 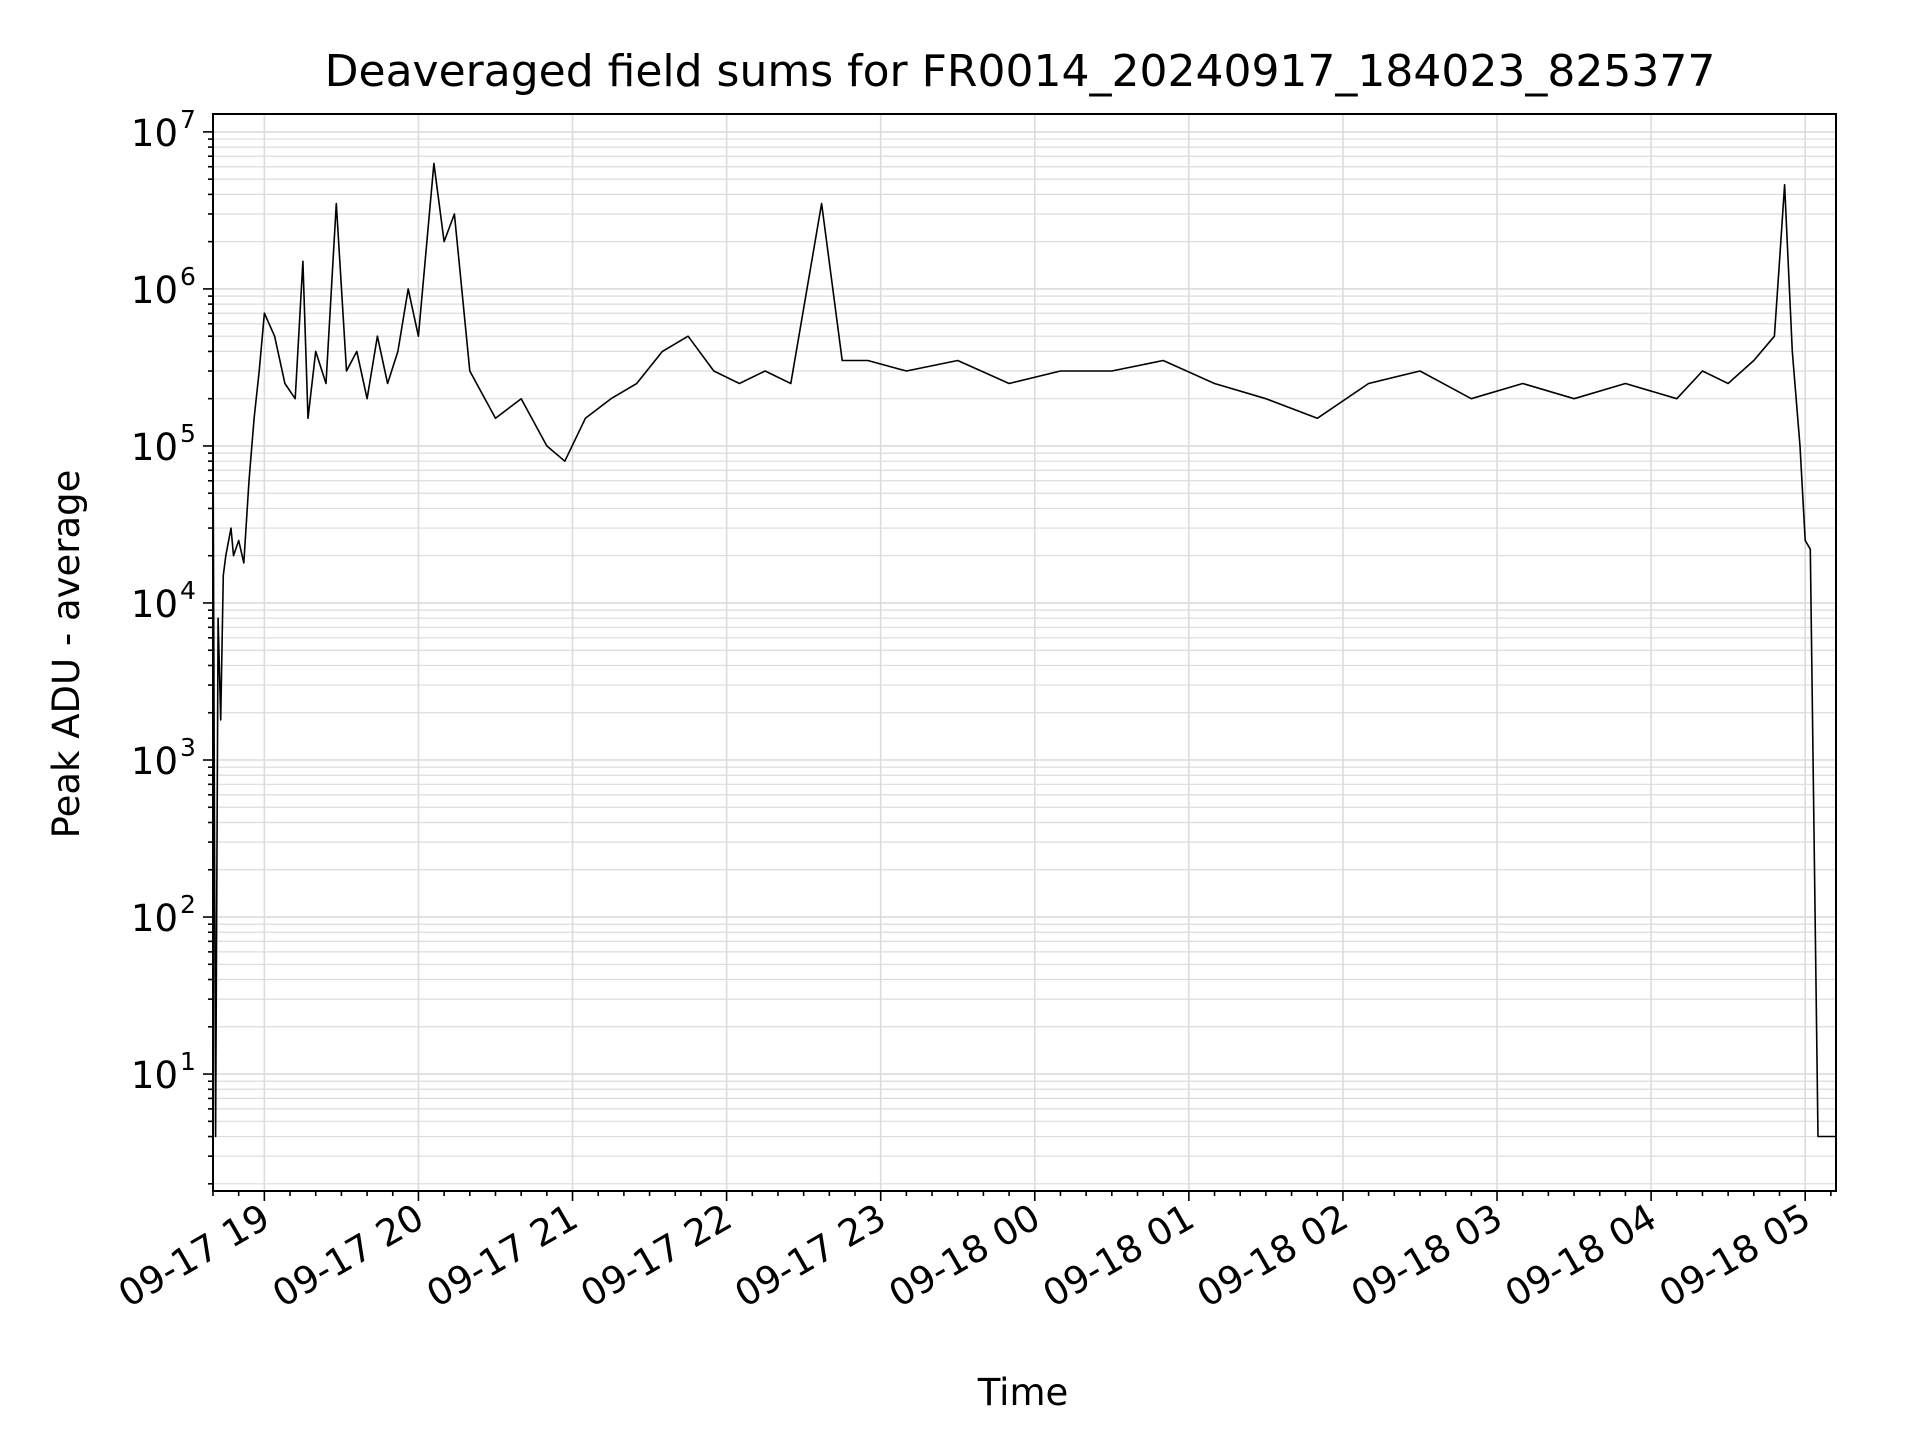 I want to click on y-tick-label: 10 1, so click(x=163, y=1072).